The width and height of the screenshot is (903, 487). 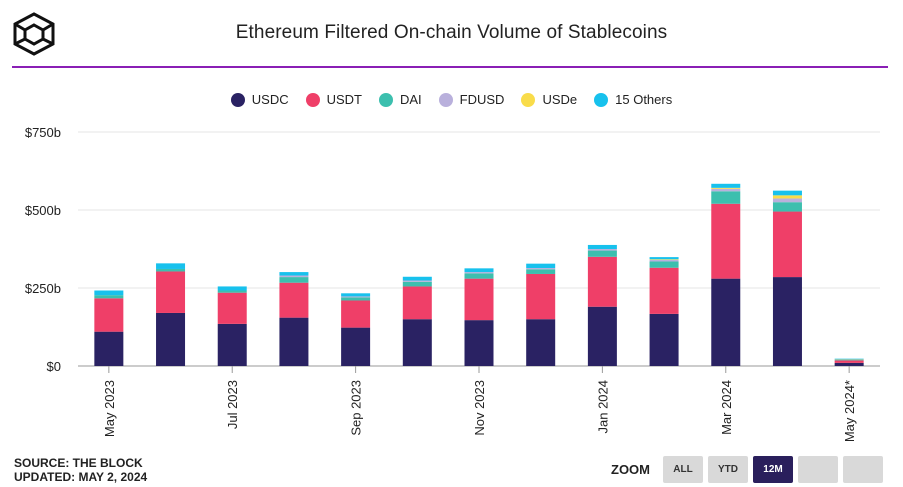 I want to click on the-block-cube-icon, so click(x=34, y=34).